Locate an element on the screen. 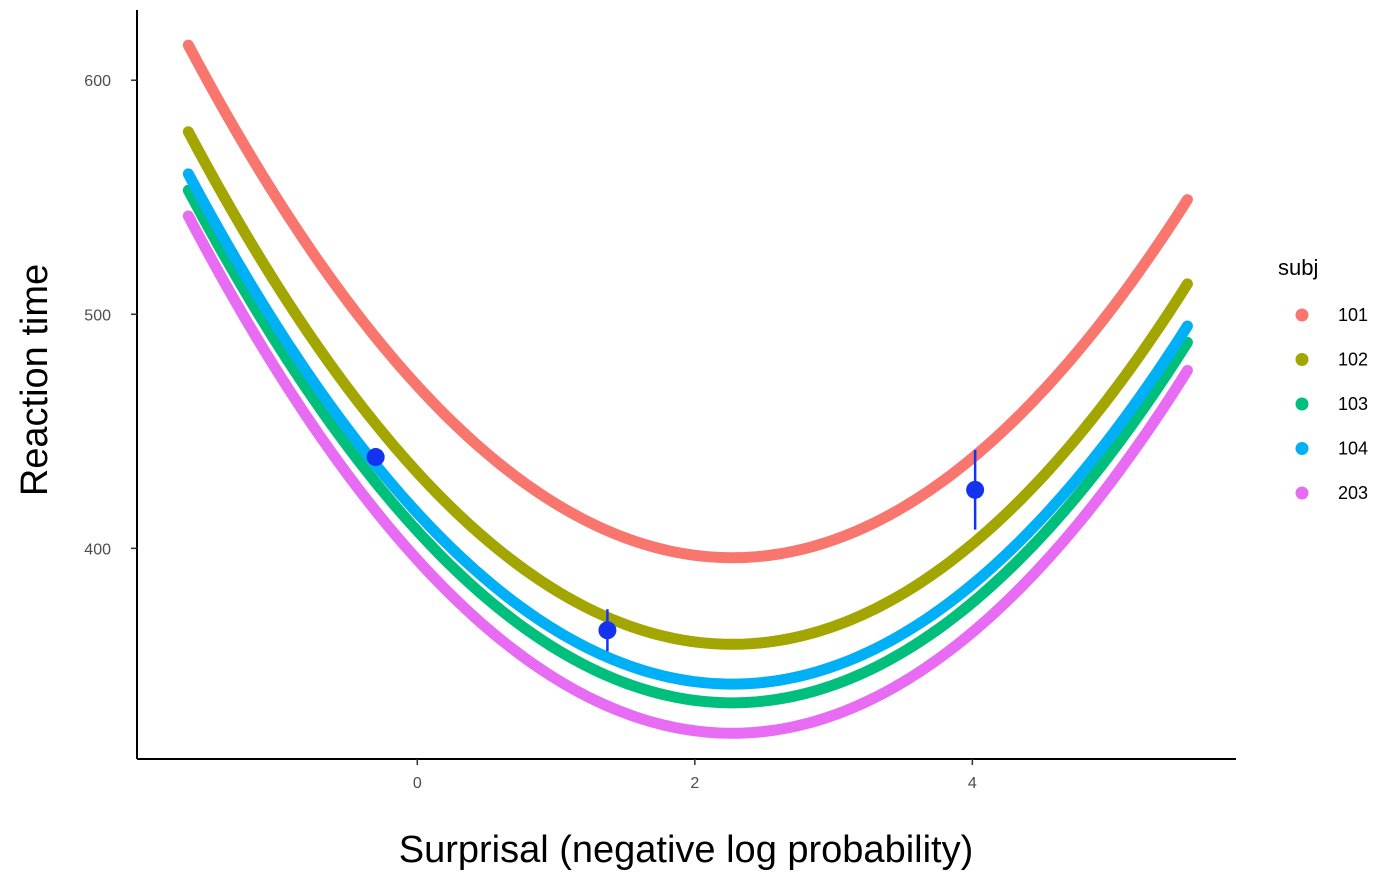  x-tick-label: 0 is located at coordinates (417, 783).